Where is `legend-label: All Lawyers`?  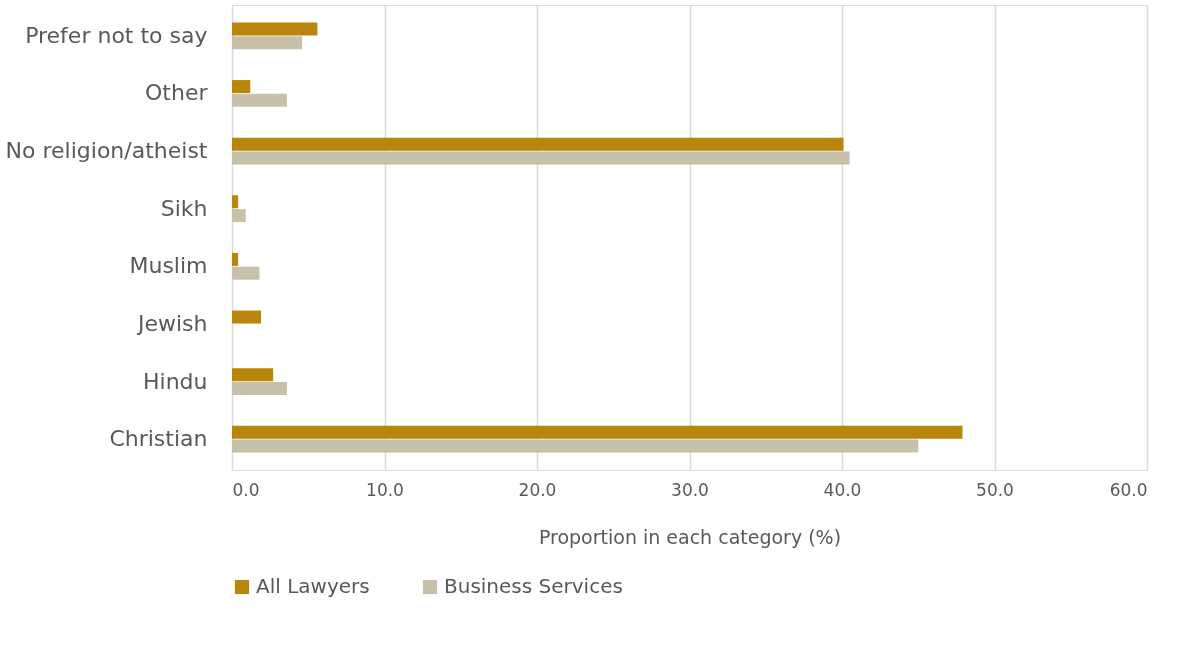 legend-label: All Lawyers is located at coordinates (313, 586).